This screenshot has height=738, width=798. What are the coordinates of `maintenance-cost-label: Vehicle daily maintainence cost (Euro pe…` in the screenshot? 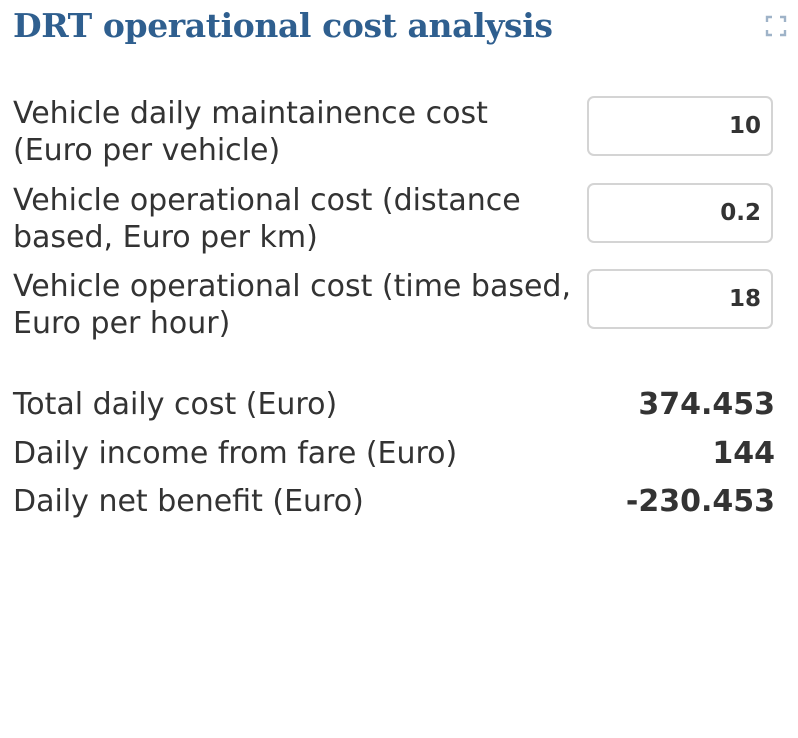 It's located at (250, 132).